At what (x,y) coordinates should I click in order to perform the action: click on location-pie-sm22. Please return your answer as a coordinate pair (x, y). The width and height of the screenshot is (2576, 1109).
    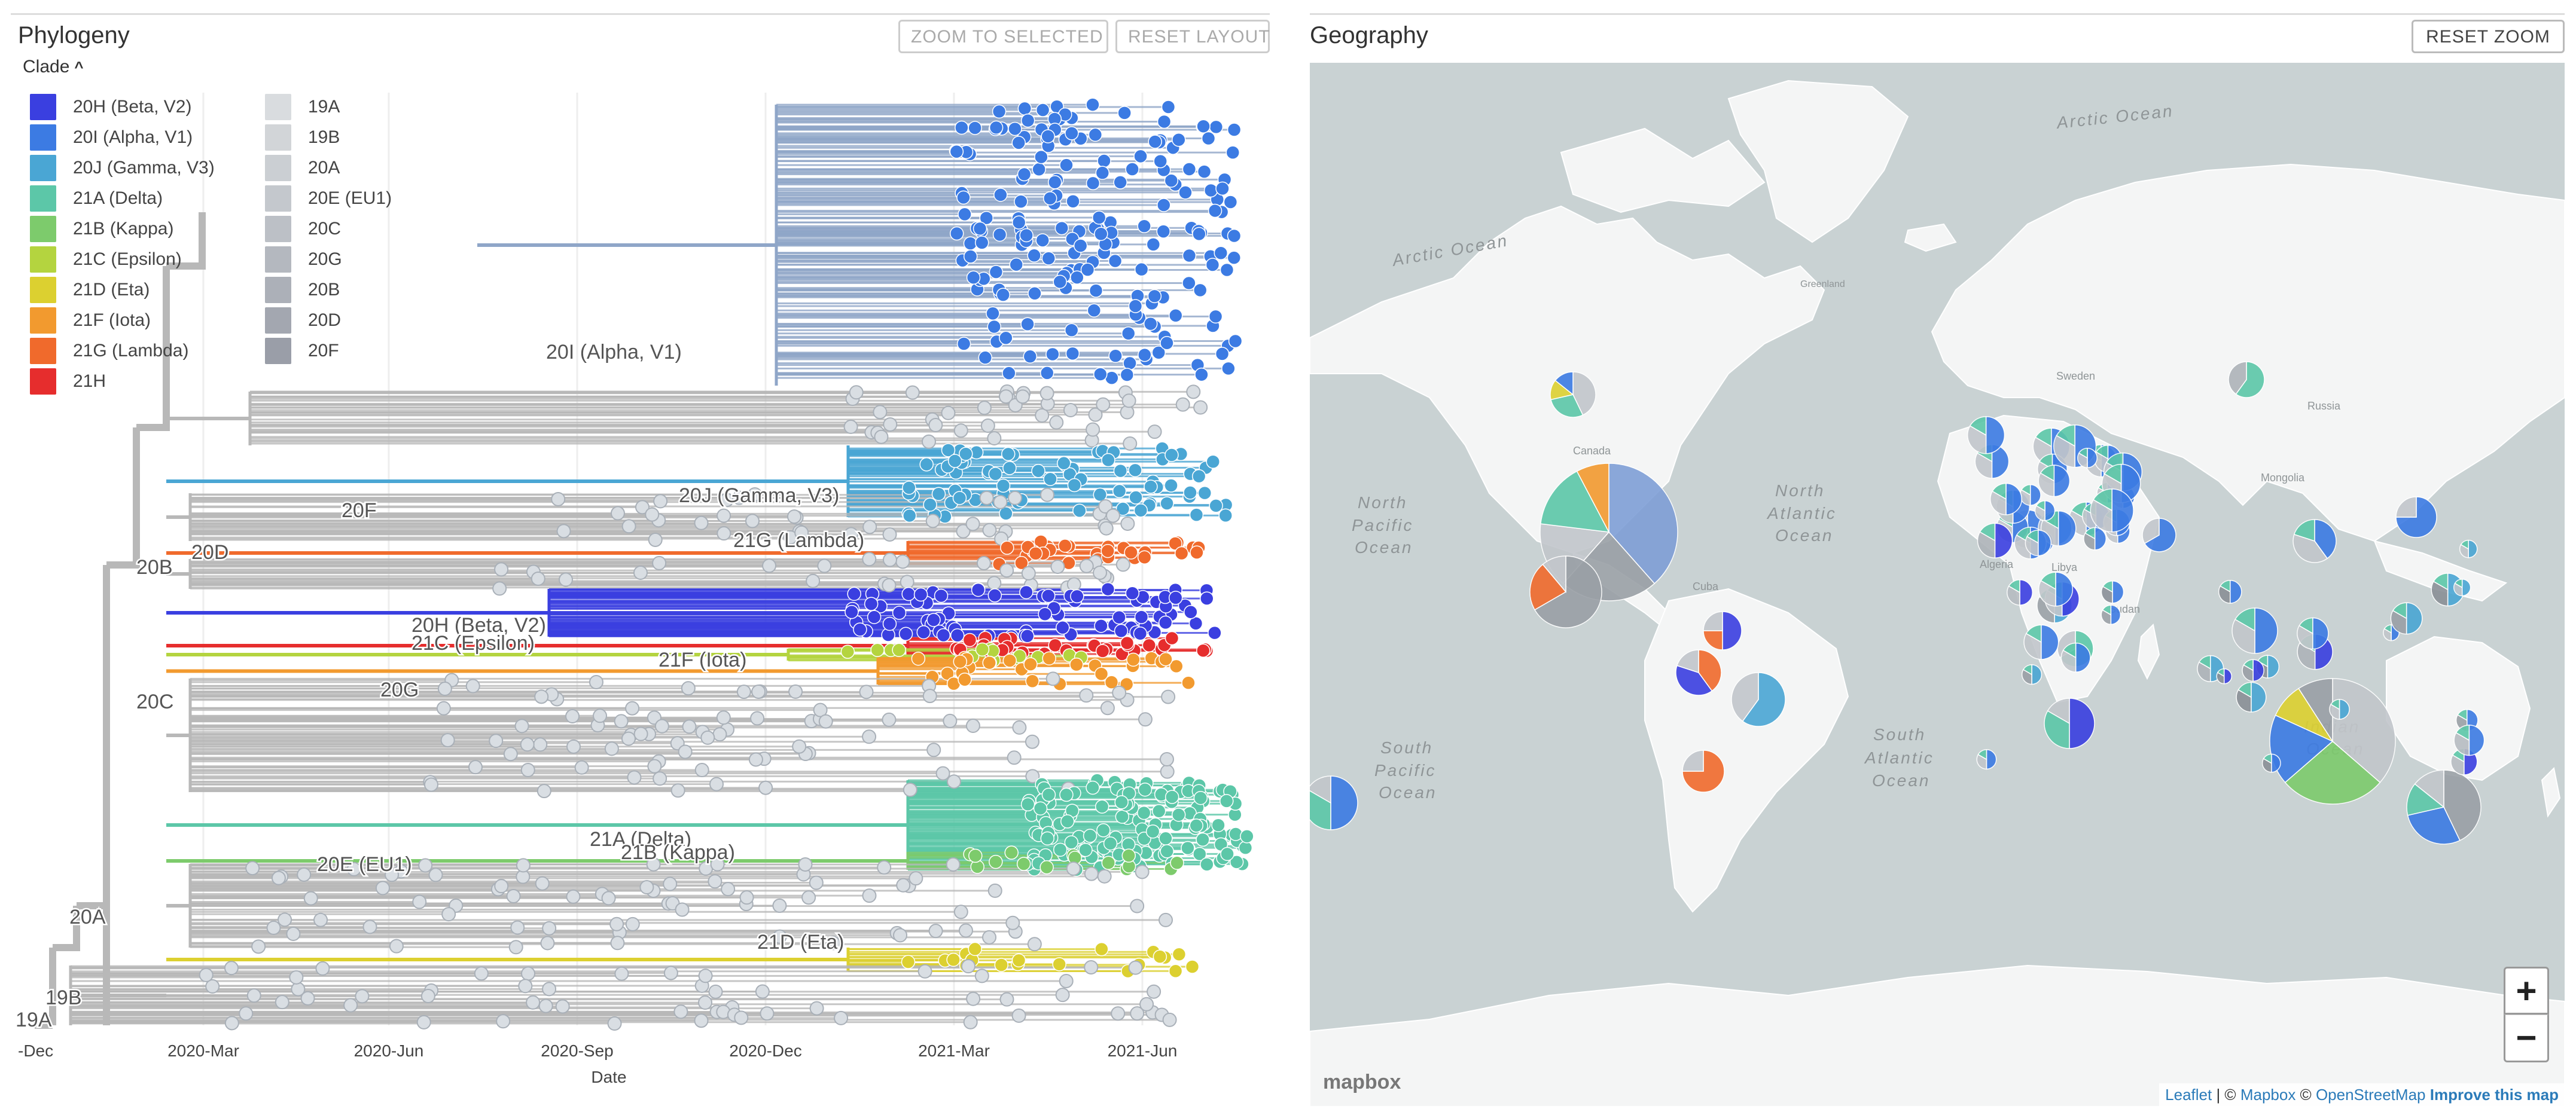
    Looking at the image, I should click on (2113, 592).